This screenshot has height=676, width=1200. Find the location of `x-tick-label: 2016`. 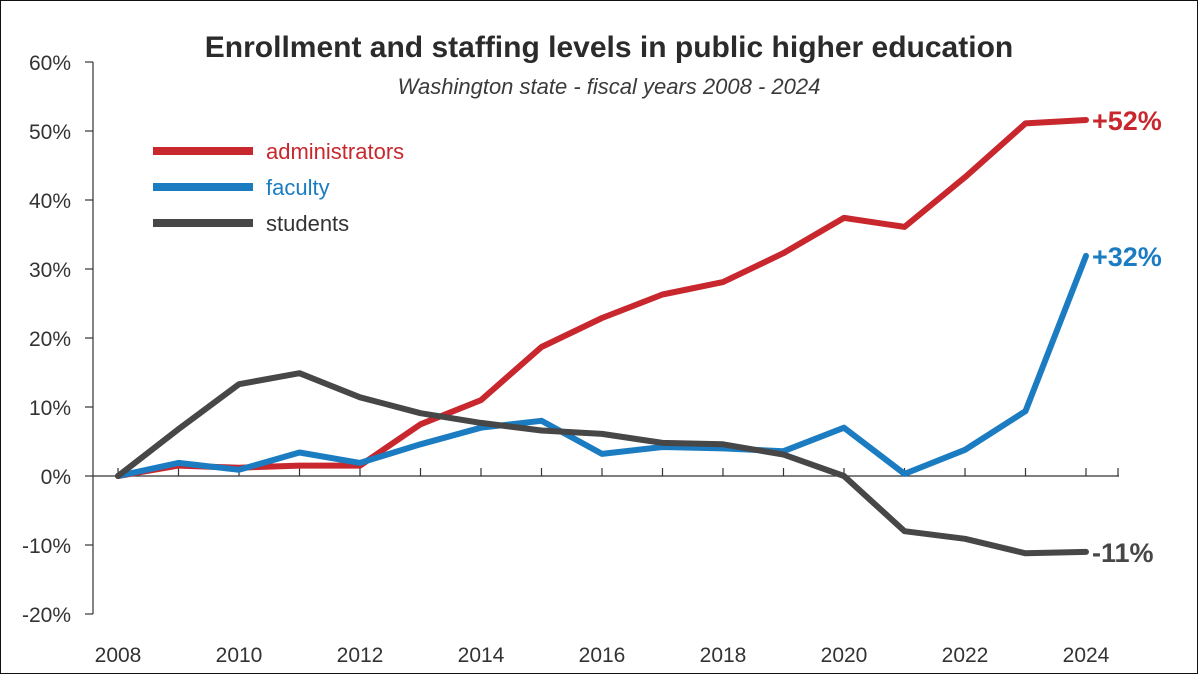

x-tick-label: 2016 is located at coordinates (602, 655).